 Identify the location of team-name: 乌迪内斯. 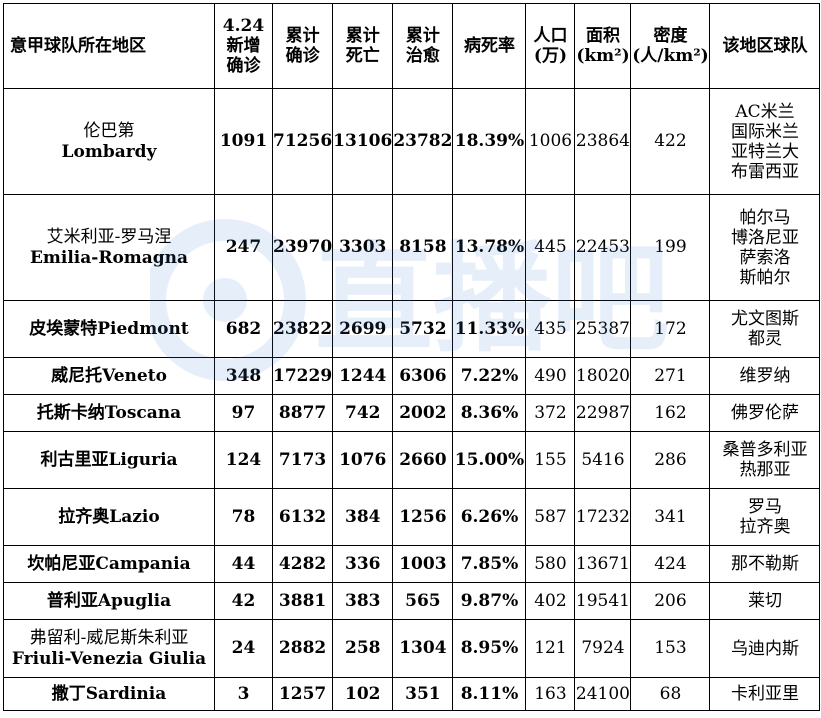
(764, 648).